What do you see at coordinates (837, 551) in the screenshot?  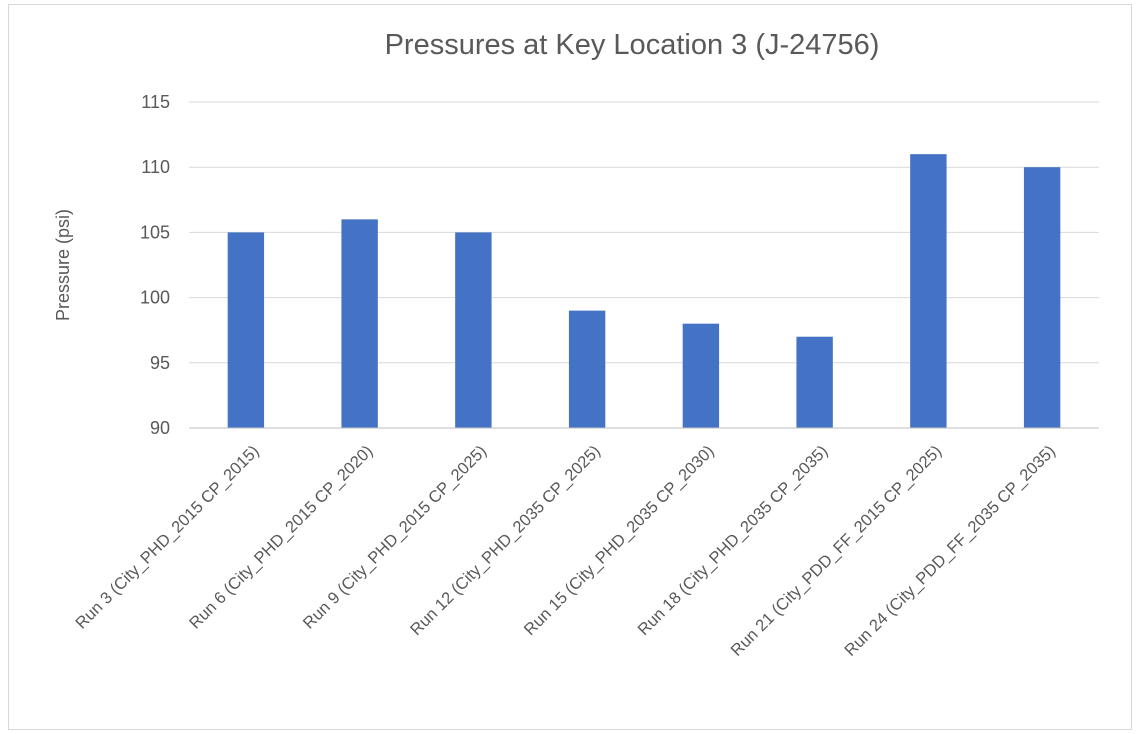 I see `x-tick-label: Run 21 (City_PDD_FF_2015 CP_2025)` at bounding box center [837, 551].